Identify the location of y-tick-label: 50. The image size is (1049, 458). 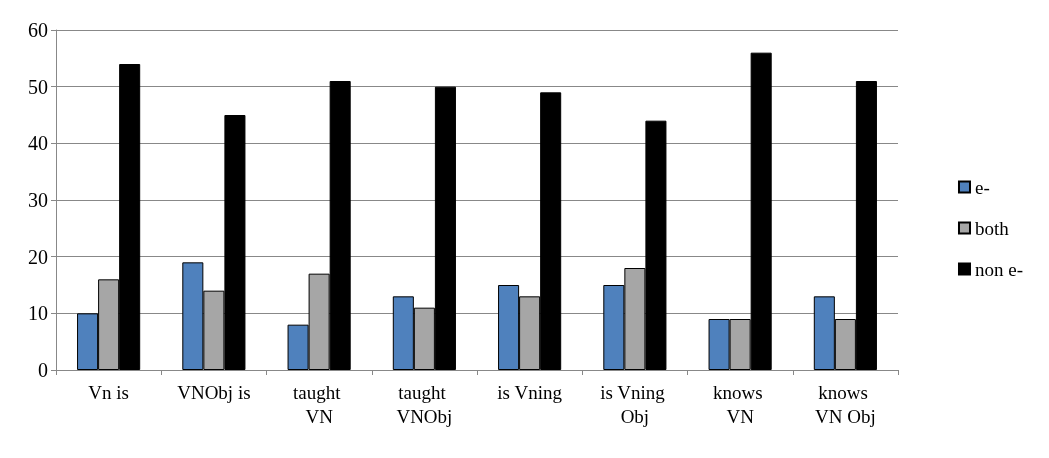
(38, 86).